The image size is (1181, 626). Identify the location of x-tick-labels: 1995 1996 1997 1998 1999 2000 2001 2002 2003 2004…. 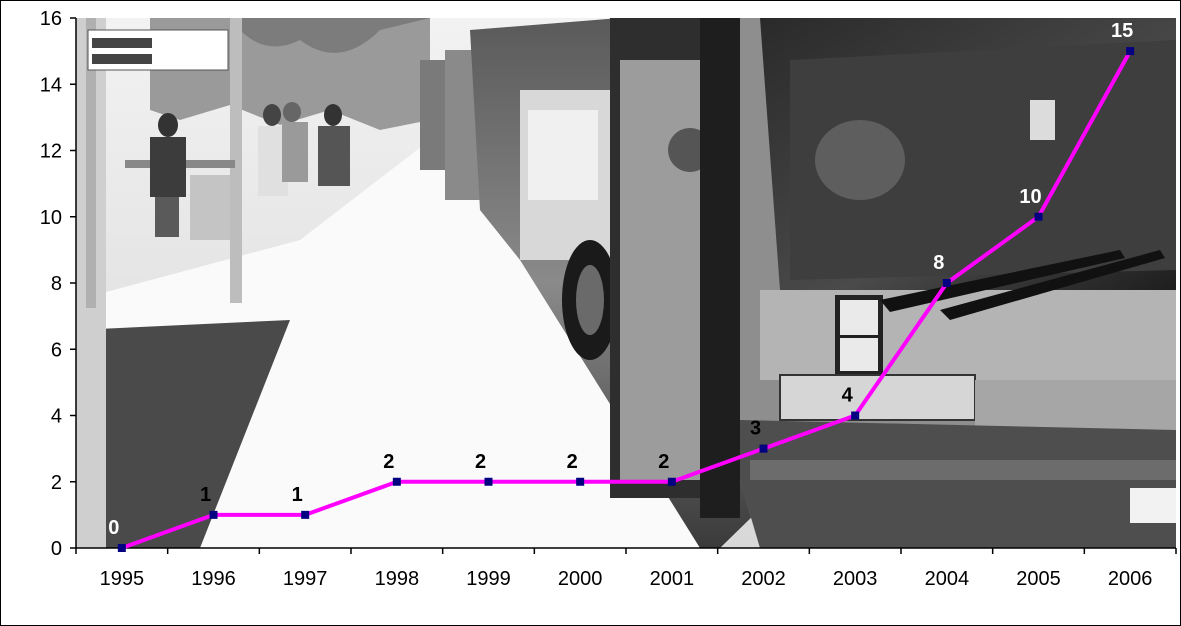
(626, 579).